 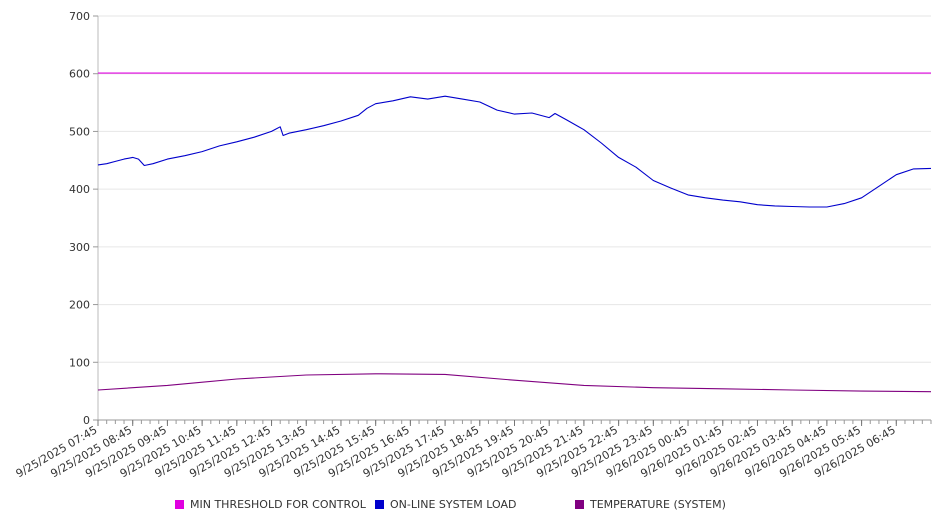 What do you see at coordinates (514, 383) in the screenshot?
I see `series-line-temperature-system` at bounding box center [514, 383].